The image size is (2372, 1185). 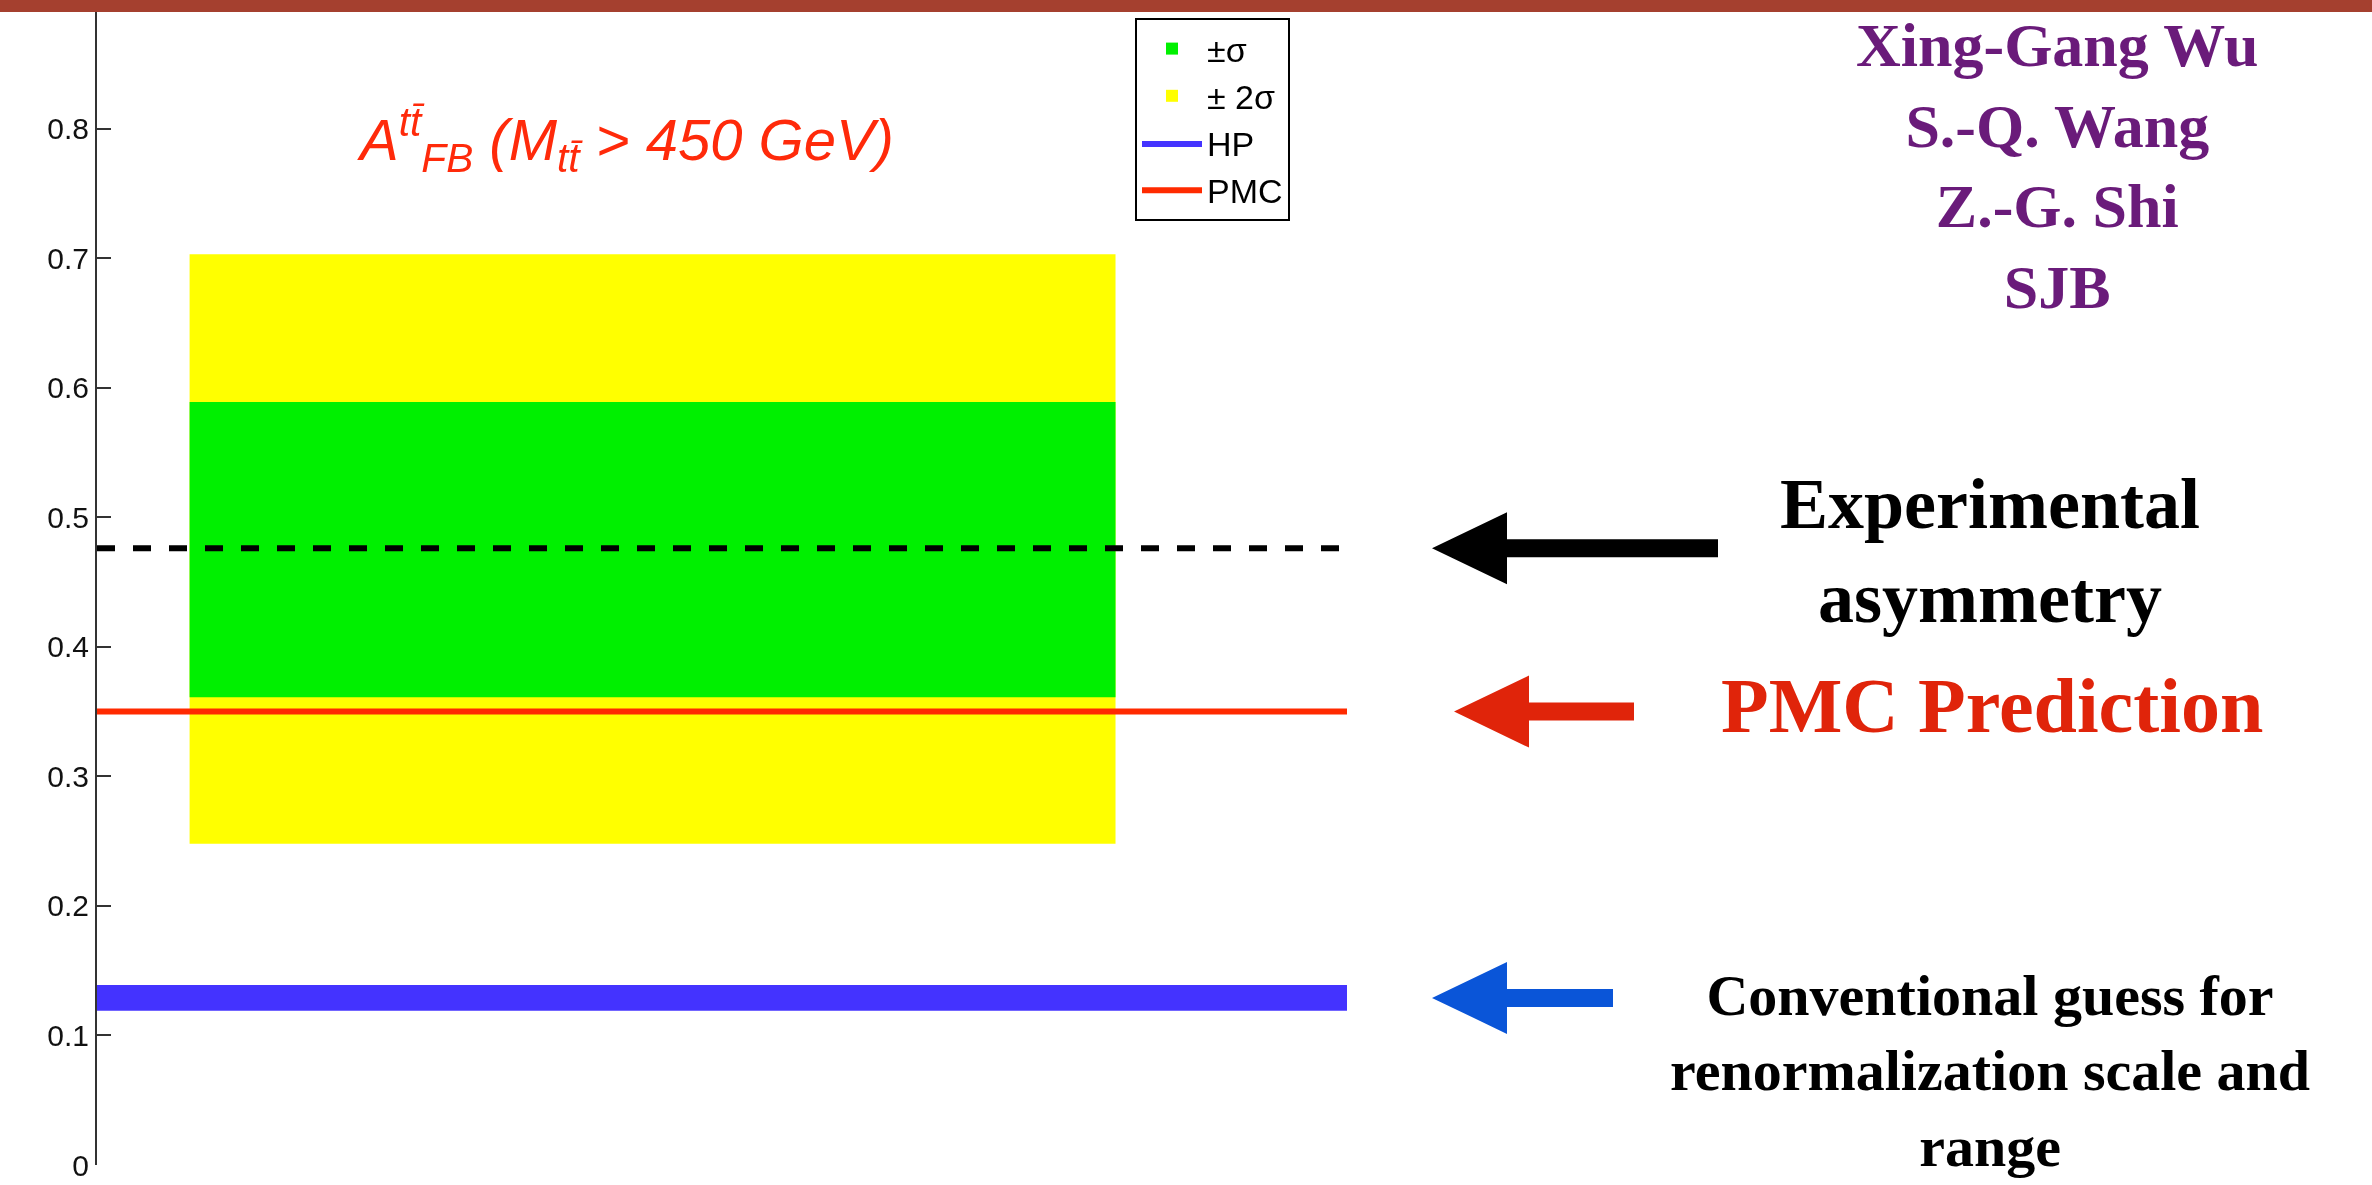 I want to click on text: A$^{tt̄}$$_{FB}$ (M$_{tt̄}$ > 450 GeV), so click(x=625, y=140).